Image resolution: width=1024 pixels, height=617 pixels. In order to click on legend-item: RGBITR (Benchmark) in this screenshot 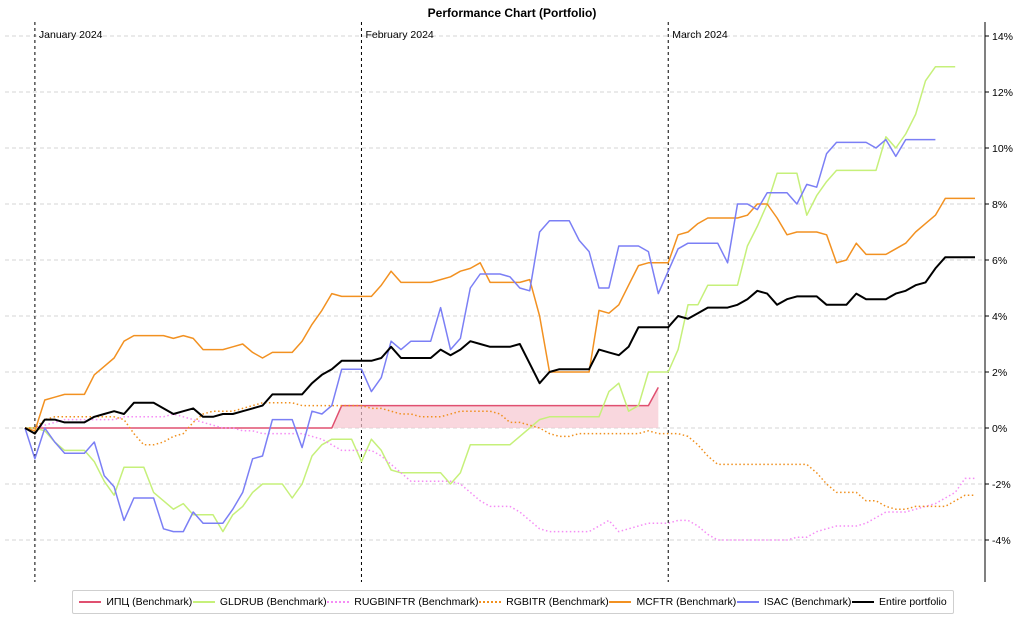, I will do `click(544, 602)`.